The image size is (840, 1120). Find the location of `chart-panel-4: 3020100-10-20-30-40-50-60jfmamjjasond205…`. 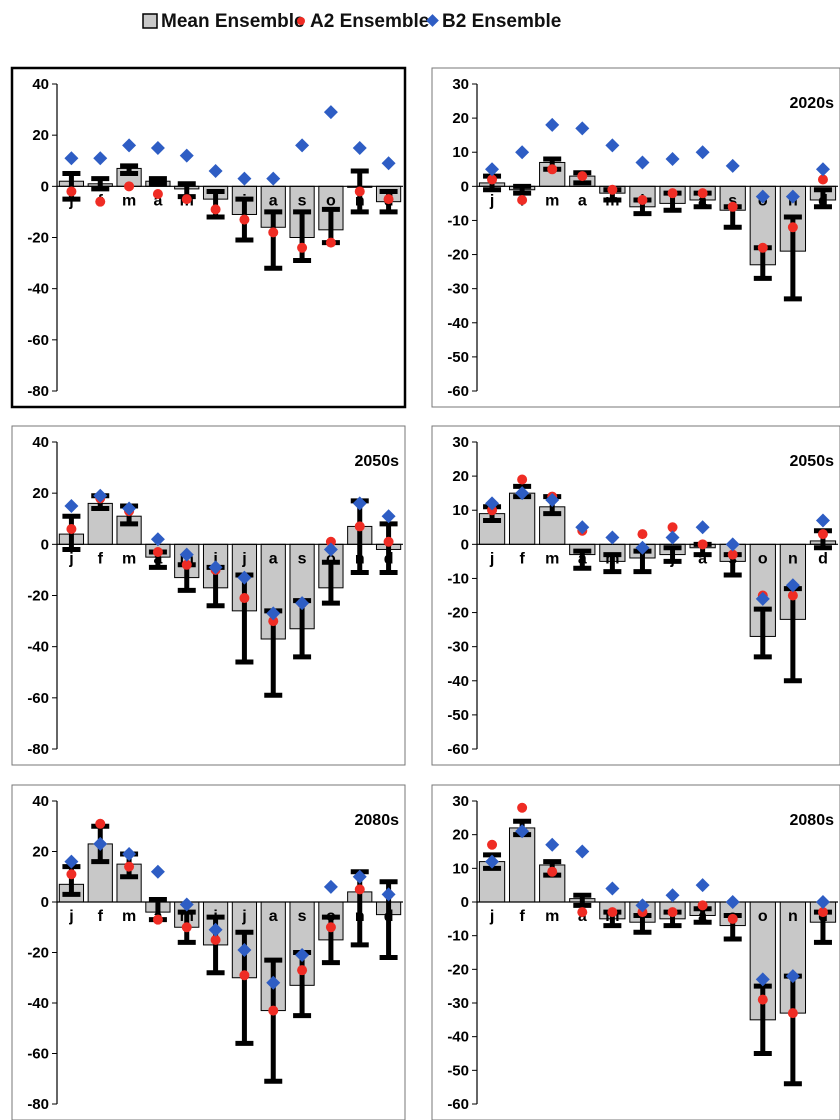

chart-panel-4: 3020100-10-20-30-40-50-60jfmamjjasond205… is located at coordinates (635, 595).